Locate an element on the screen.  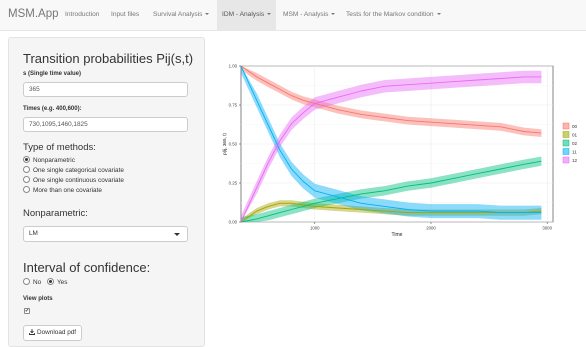
y-tick-label: 0.25 is located at coordinates (233, 183).